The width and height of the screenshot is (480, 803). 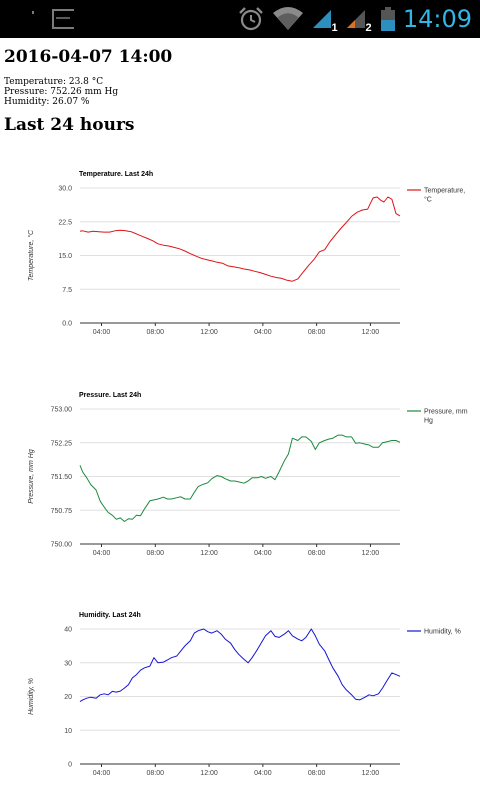 What do you see at coordinates (68, 663) in the screenshot?
I see `humidity-y-tick-label: 30` at bounding box center [68, 663].